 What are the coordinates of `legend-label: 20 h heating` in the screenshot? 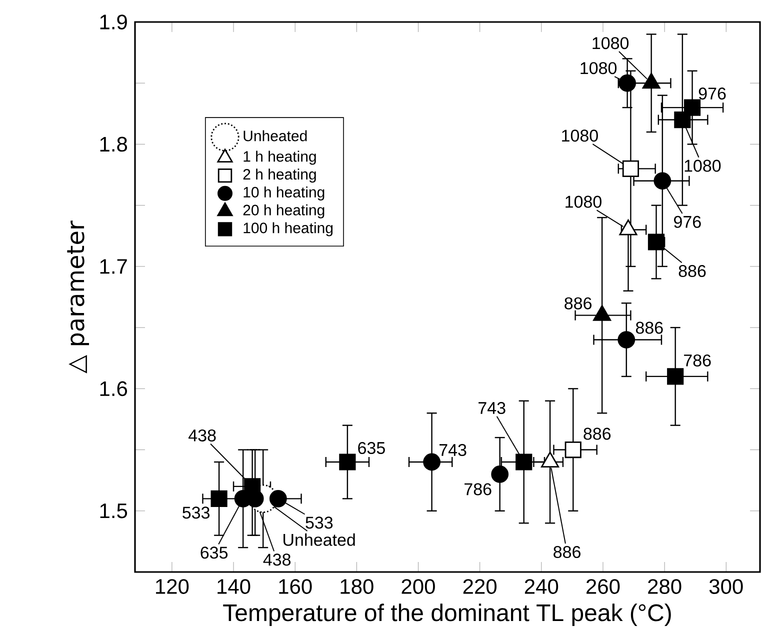 It's located at (283, 211).